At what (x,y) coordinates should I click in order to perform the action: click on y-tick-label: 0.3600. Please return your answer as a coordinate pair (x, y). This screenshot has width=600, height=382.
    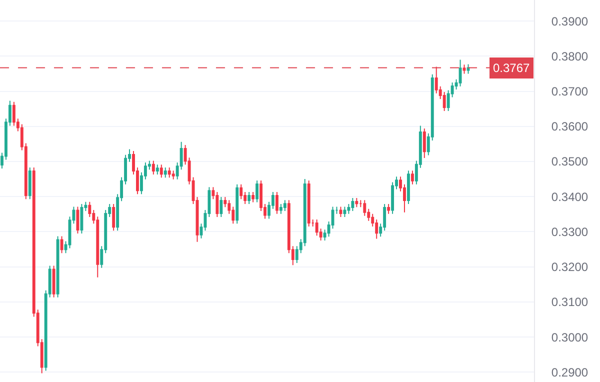
    Looking at the image, I should click on (569, 127).